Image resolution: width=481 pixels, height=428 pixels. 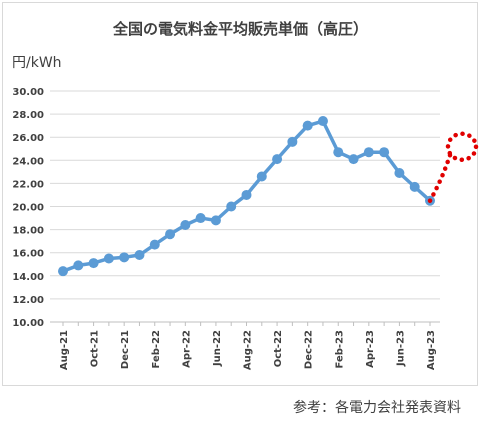 What do you see at coordinates (28, 161) in the screenshot?
I see `y-tick-label: 24.00` at bounding box center [28, 161].